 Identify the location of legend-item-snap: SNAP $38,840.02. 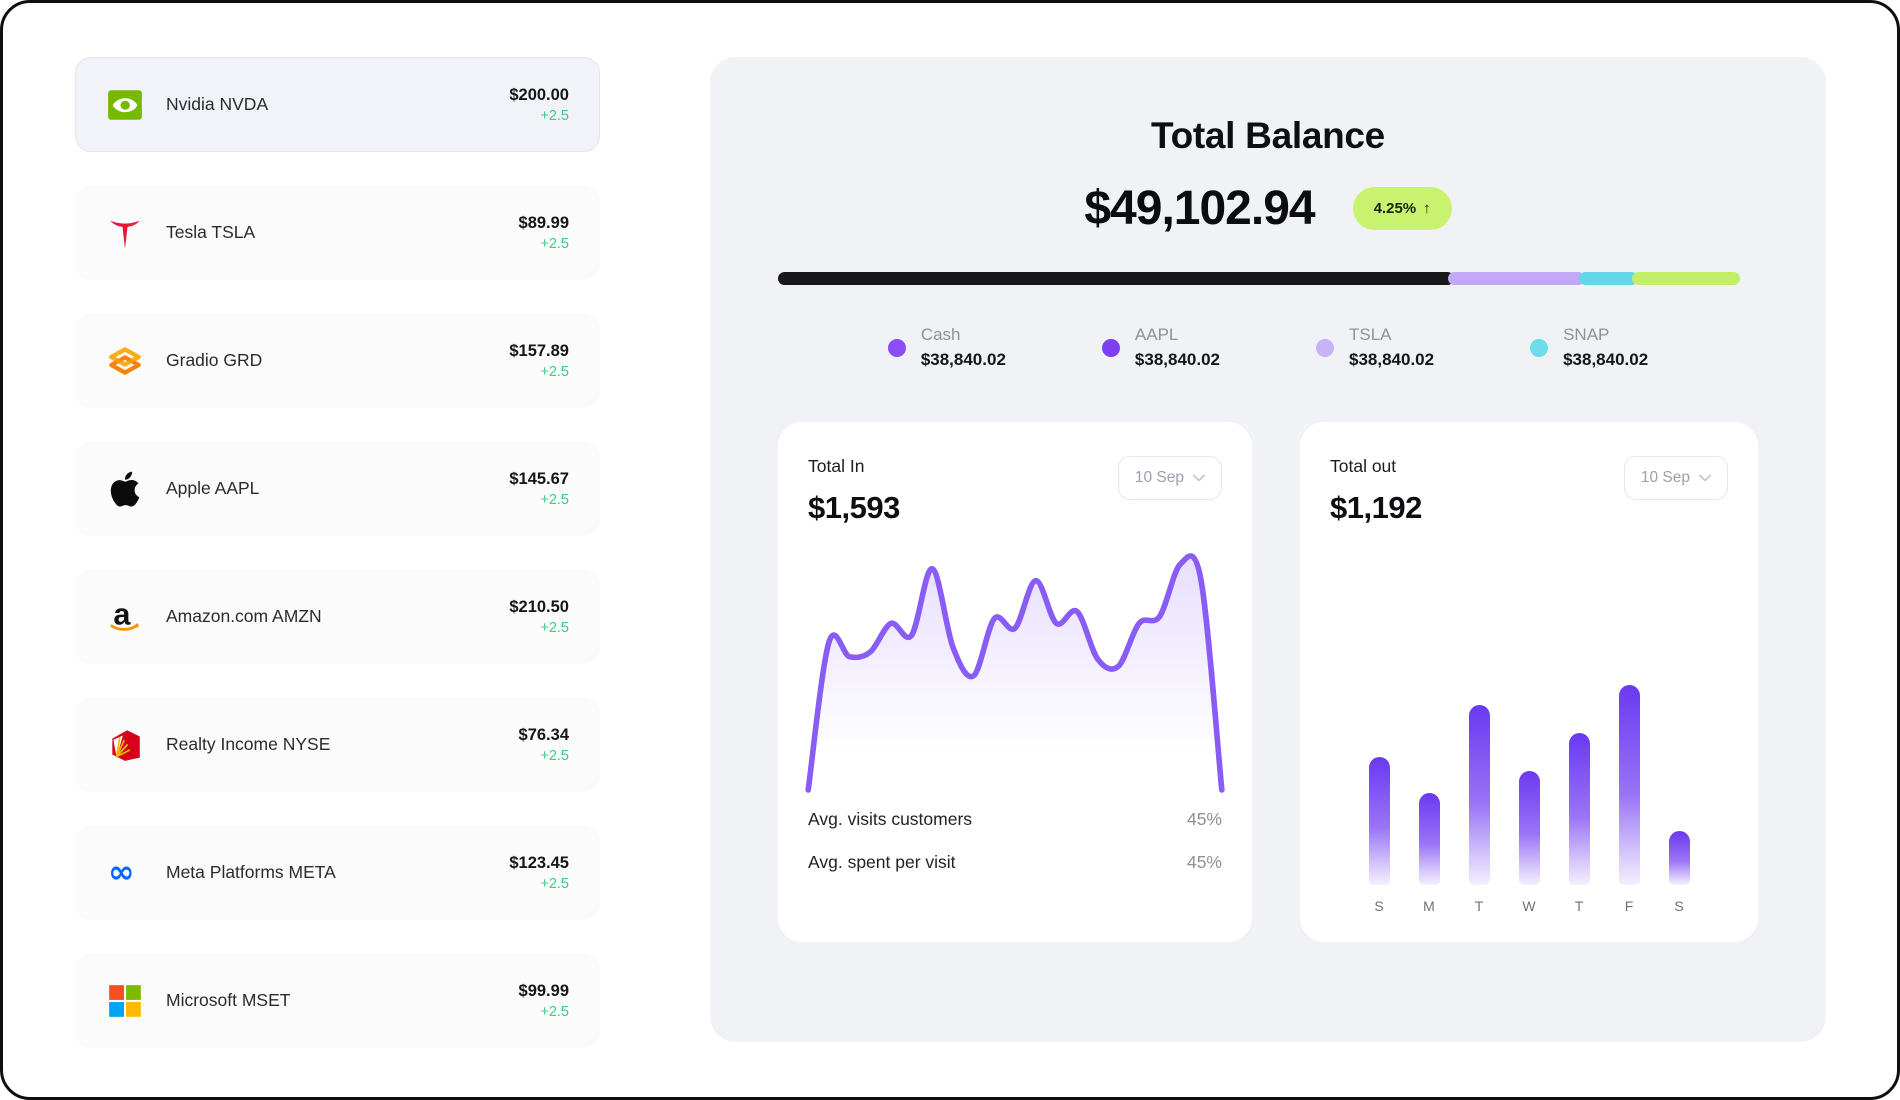
(1589, 347).